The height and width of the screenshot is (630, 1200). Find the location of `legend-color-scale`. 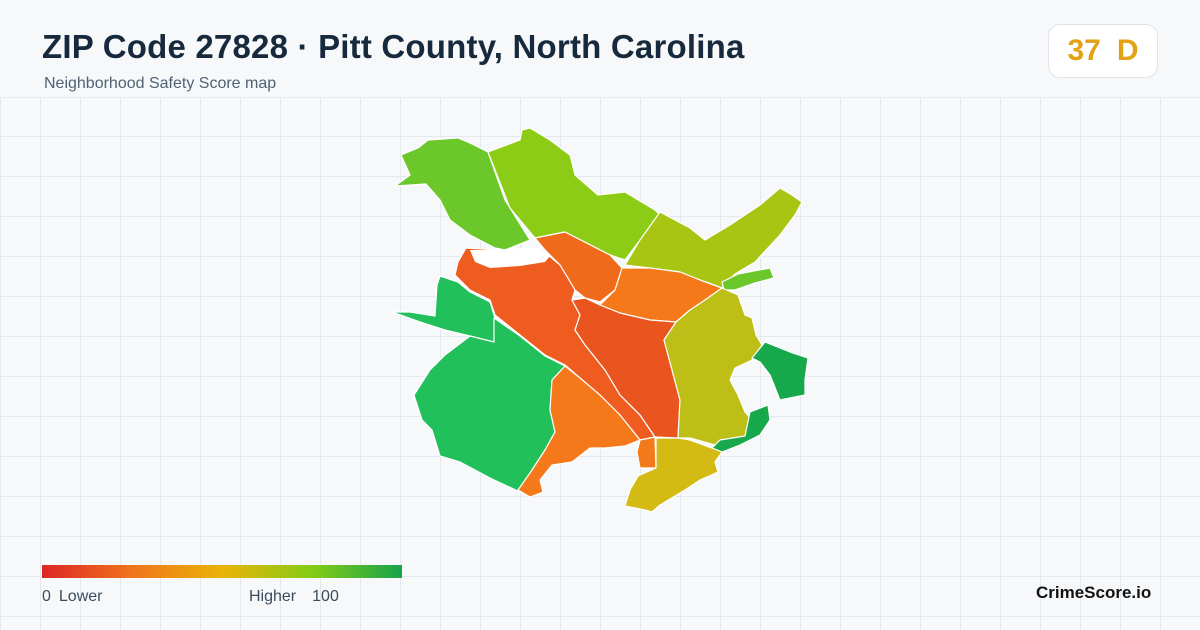

legend-color-scale is located at coordinates (222, 571).